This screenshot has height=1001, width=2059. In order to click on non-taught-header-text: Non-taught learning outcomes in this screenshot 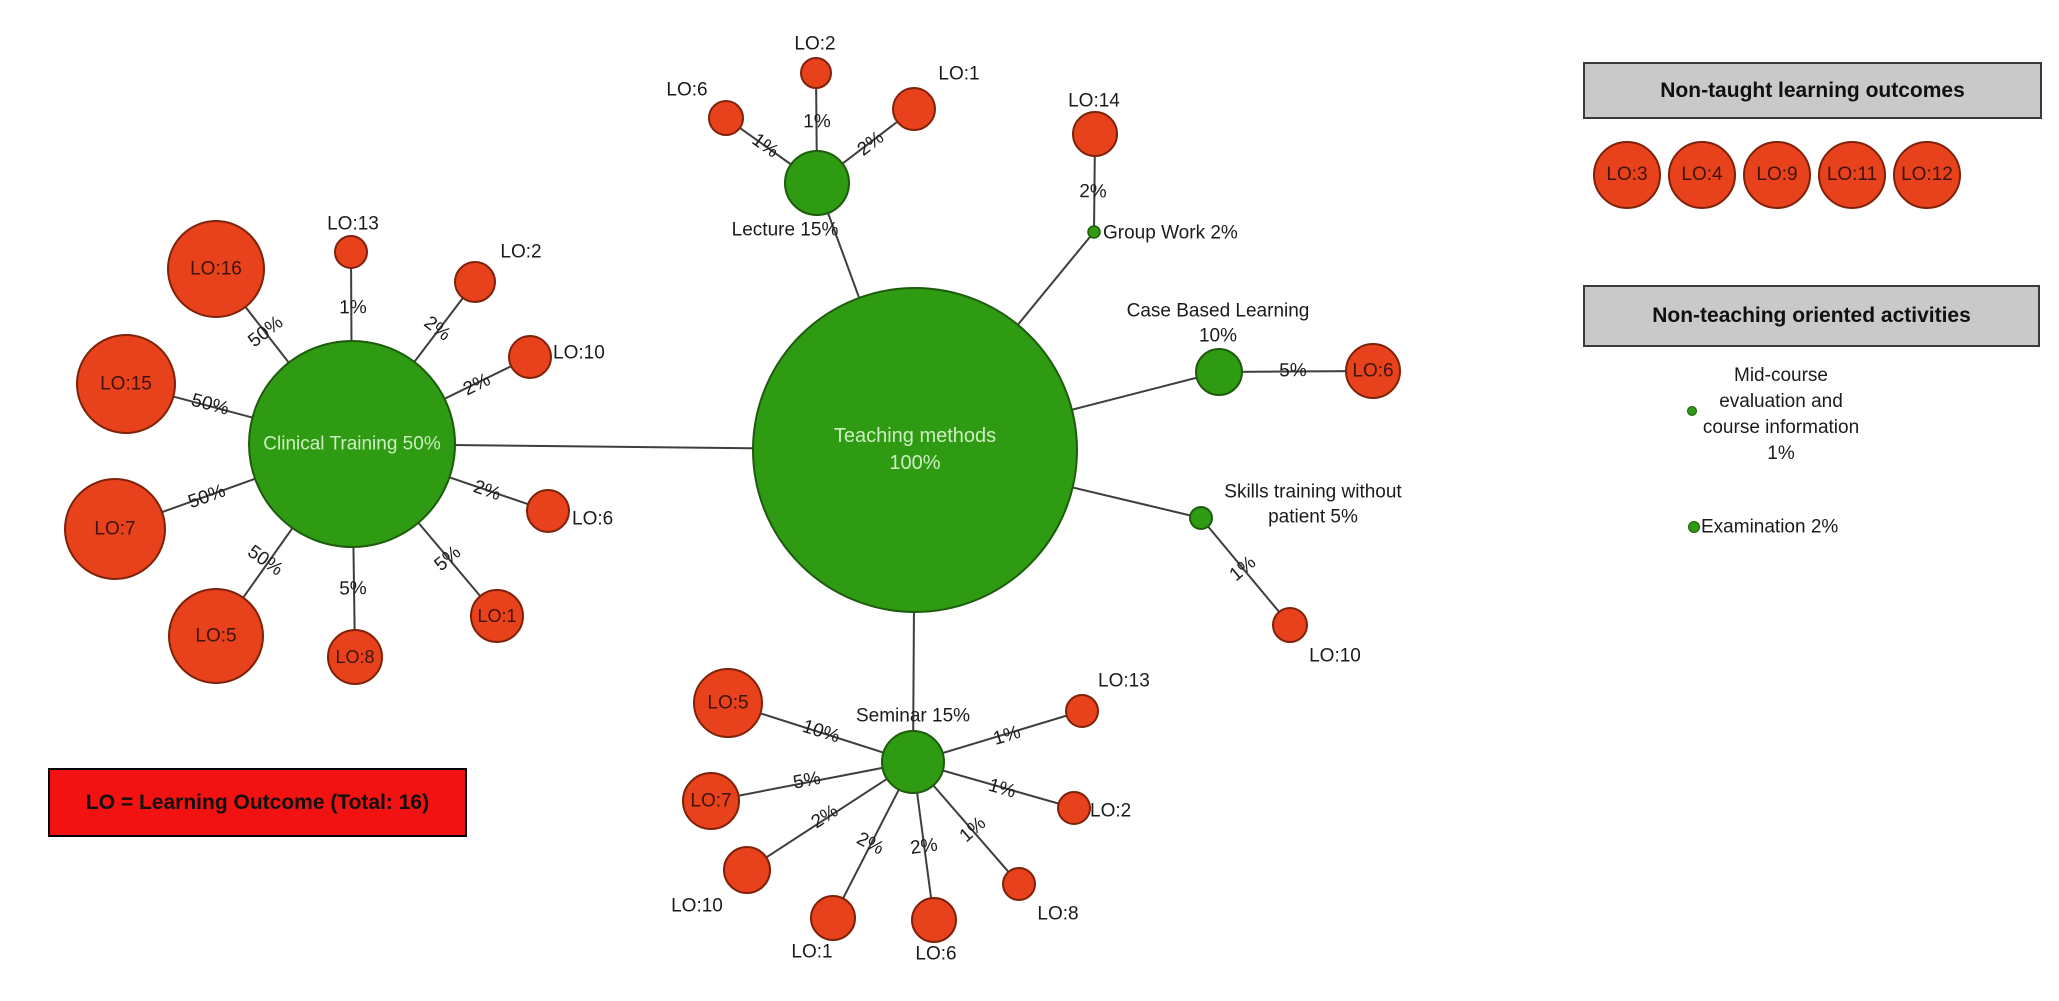, I will do `click(1812, 90)`.